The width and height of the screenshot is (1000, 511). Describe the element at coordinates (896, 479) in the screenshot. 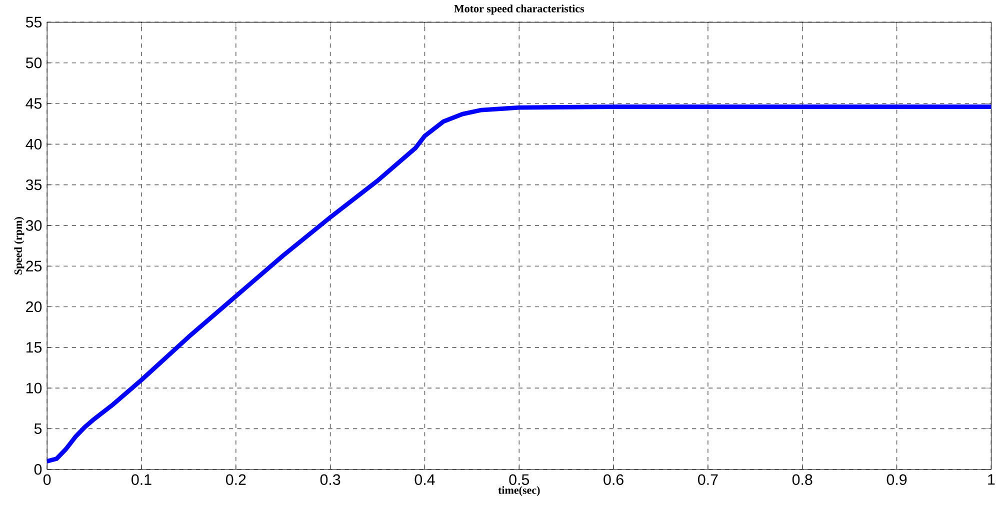

I see `x-tick-label: 0.9` at that location.